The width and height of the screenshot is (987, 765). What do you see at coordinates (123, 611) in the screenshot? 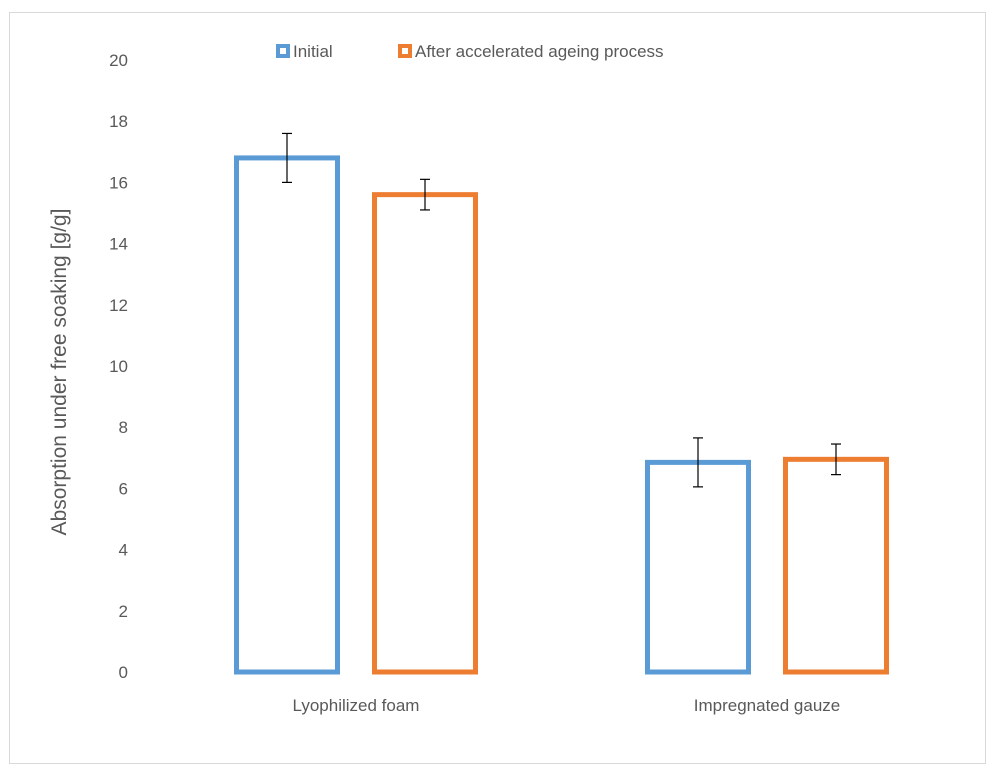
I see `y-tick-label: 2` at bounding box center [123, 611].